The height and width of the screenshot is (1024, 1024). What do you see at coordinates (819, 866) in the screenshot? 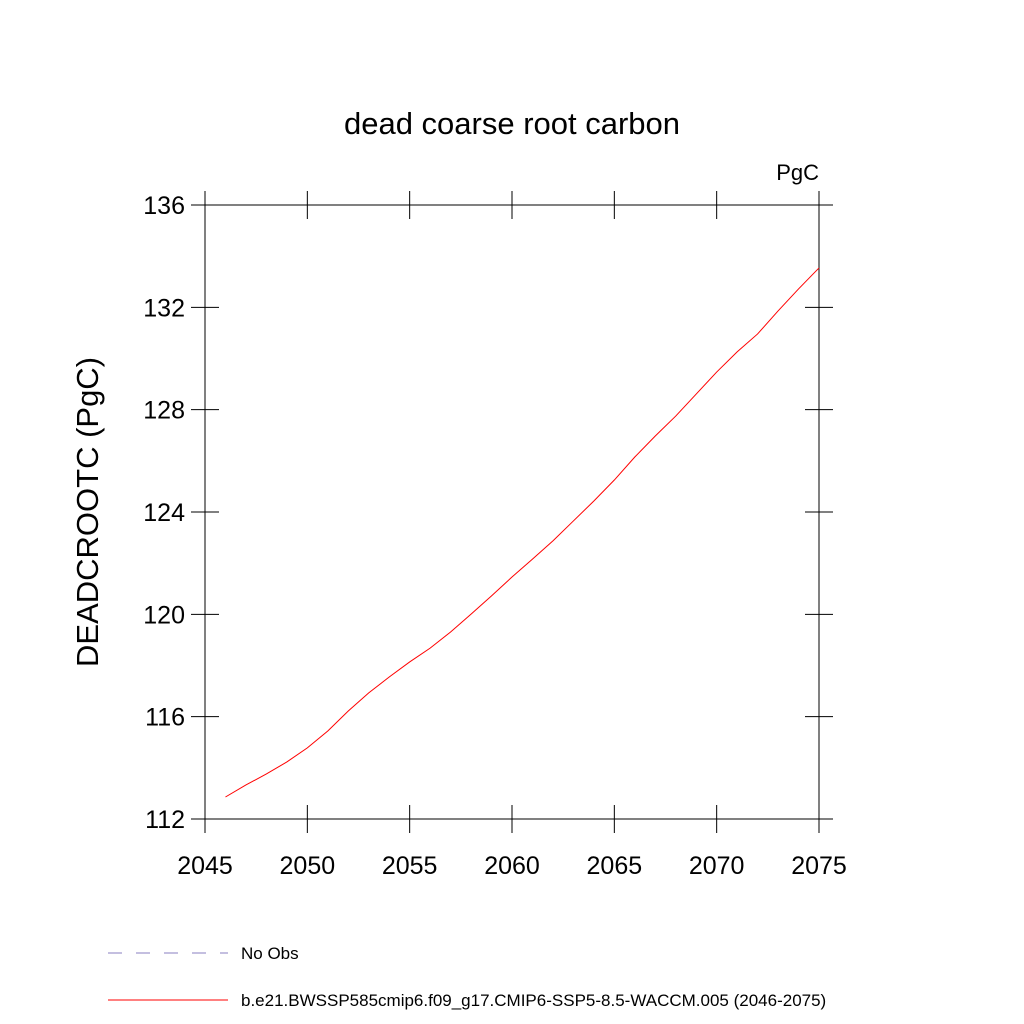
I see `x-tick-label: 2075` at bounding box center [819, 866].